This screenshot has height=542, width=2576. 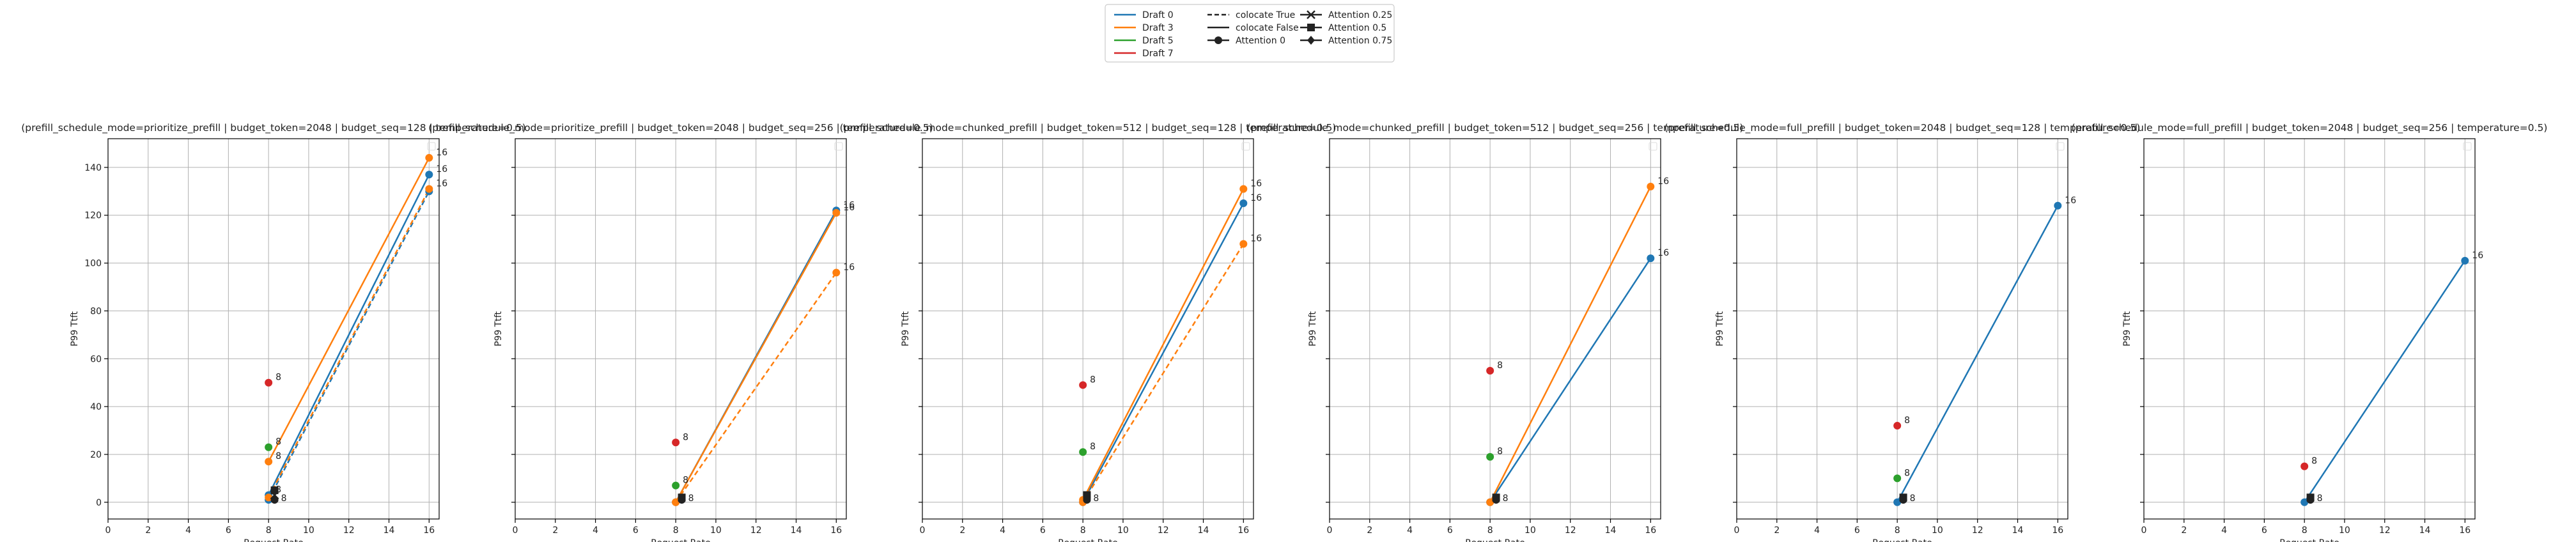 What do you see at coordinates (1370, 530) in the screenshot?
I see `x-tick-label: 2` at bounding box center [1370, 530].